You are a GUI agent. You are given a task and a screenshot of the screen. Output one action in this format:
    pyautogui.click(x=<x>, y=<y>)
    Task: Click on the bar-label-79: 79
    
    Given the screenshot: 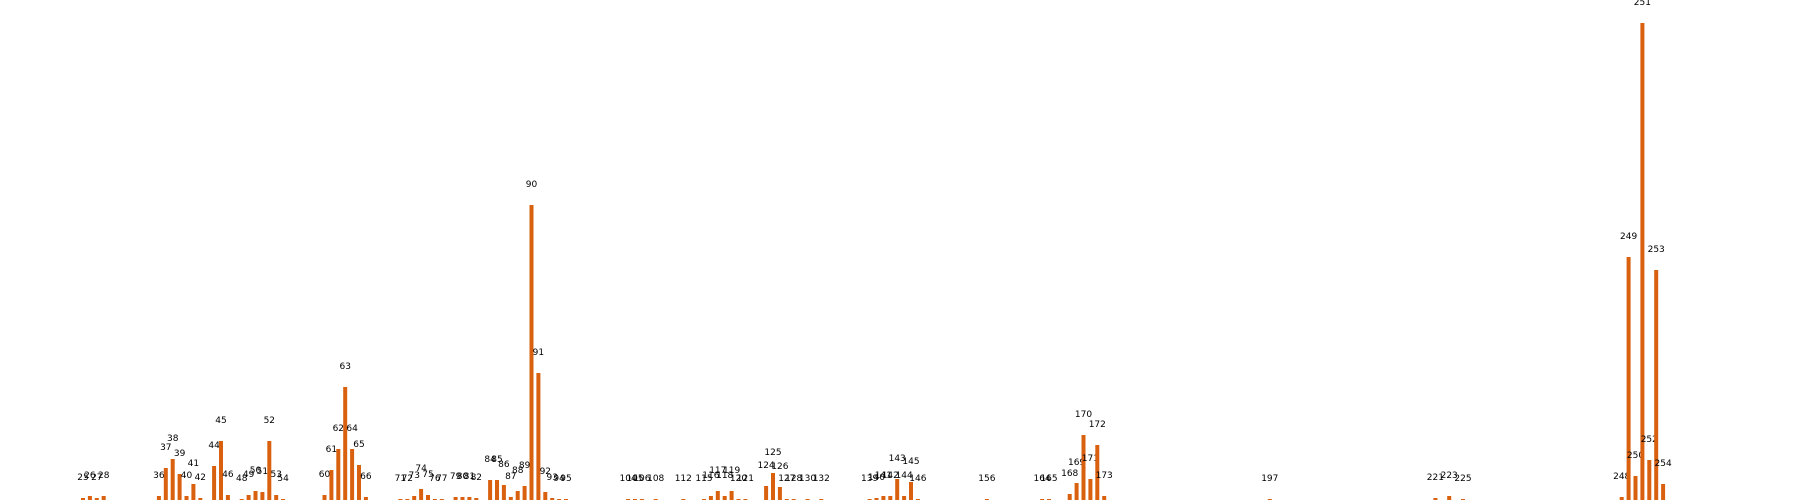 What is the action you would take?
    pyautogui.click(x=456, y=477)
    